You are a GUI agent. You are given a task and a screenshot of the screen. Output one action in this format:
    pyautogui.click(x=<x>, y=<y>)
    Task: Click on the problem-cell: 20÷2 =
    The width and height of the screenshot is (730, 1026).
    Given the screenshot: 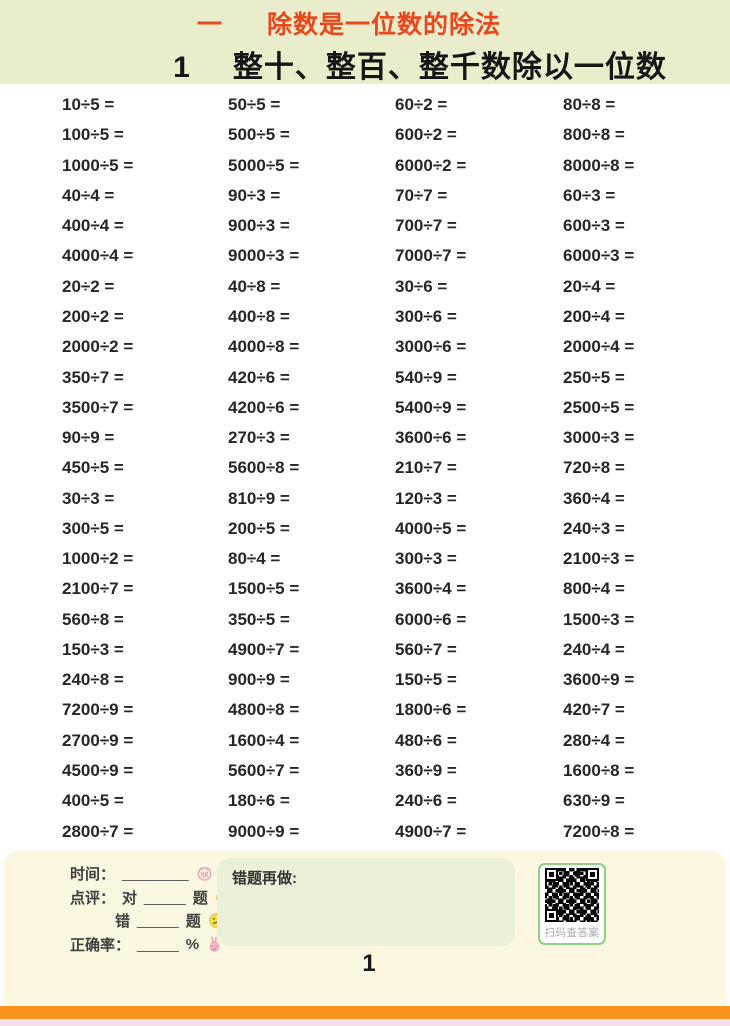 What is the action you would take?
    pyautogui.click(x=88, y=286)
    